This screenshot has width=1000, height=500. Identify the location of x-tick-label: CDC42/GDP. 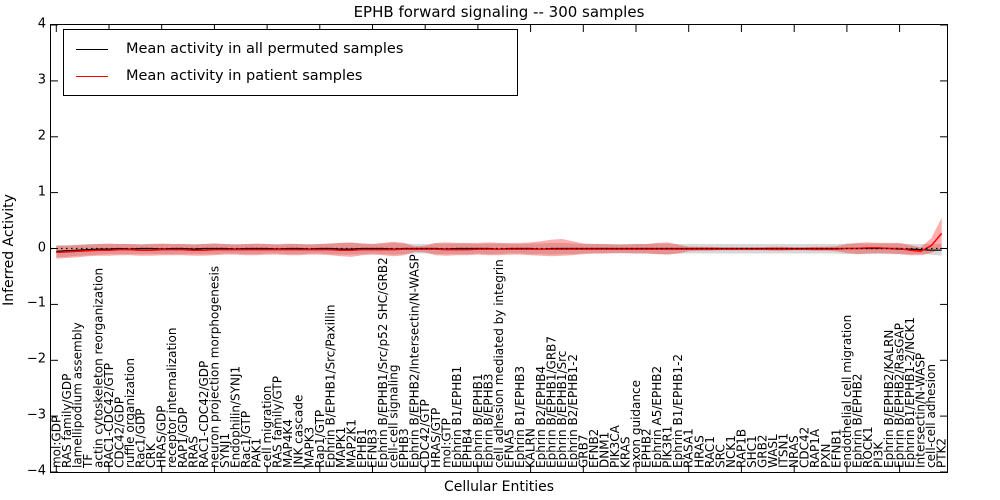
(120, 432).